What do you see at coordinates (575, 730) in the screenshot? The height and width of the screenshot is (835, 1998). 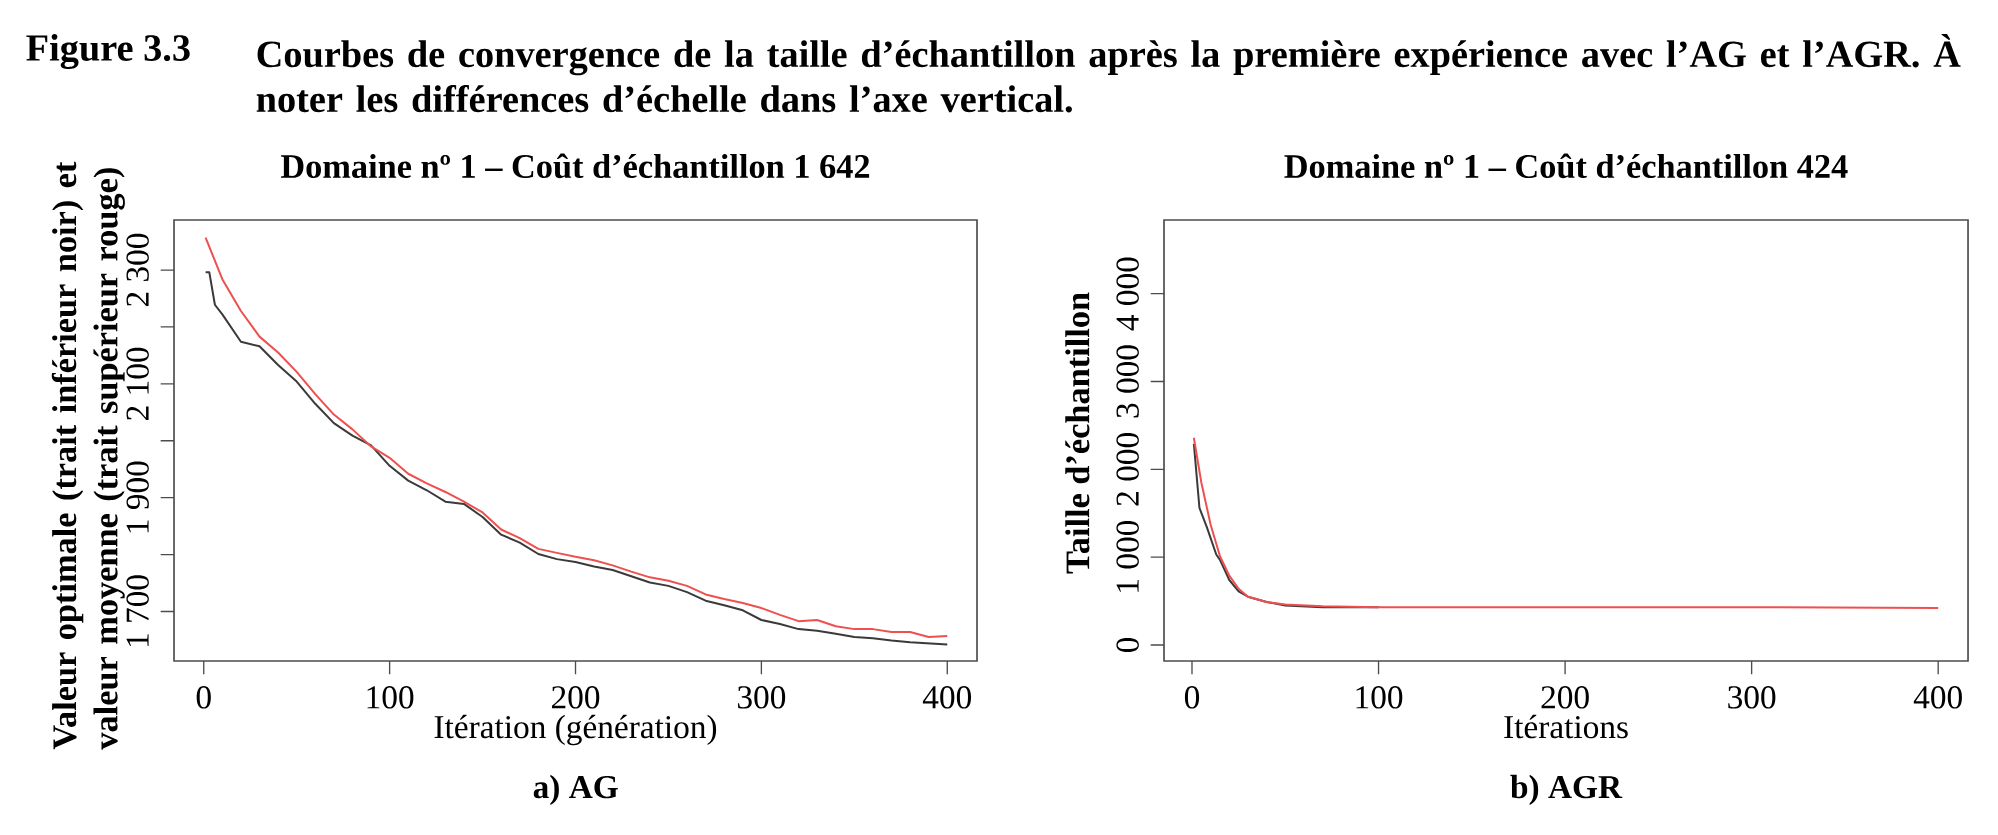 I see `x-axis-title: Itération (génération)` at bounding box center [575, 730].